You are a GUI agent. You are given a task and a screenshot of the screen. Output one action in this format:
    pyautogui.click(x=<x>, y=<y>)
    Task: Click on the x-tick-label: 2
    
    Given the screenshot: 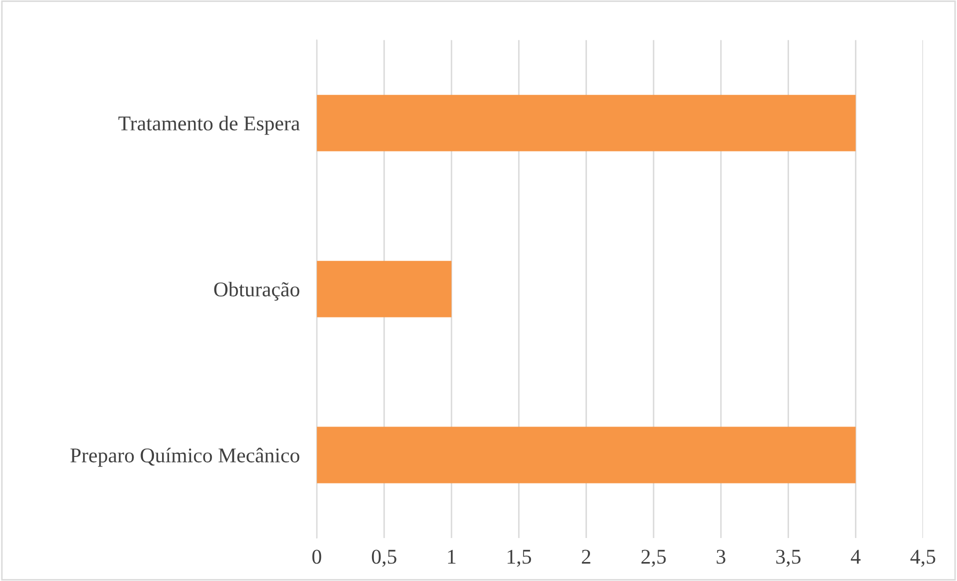 What is the action you would take?
    pyautogui.click(x=586, y=557)
    